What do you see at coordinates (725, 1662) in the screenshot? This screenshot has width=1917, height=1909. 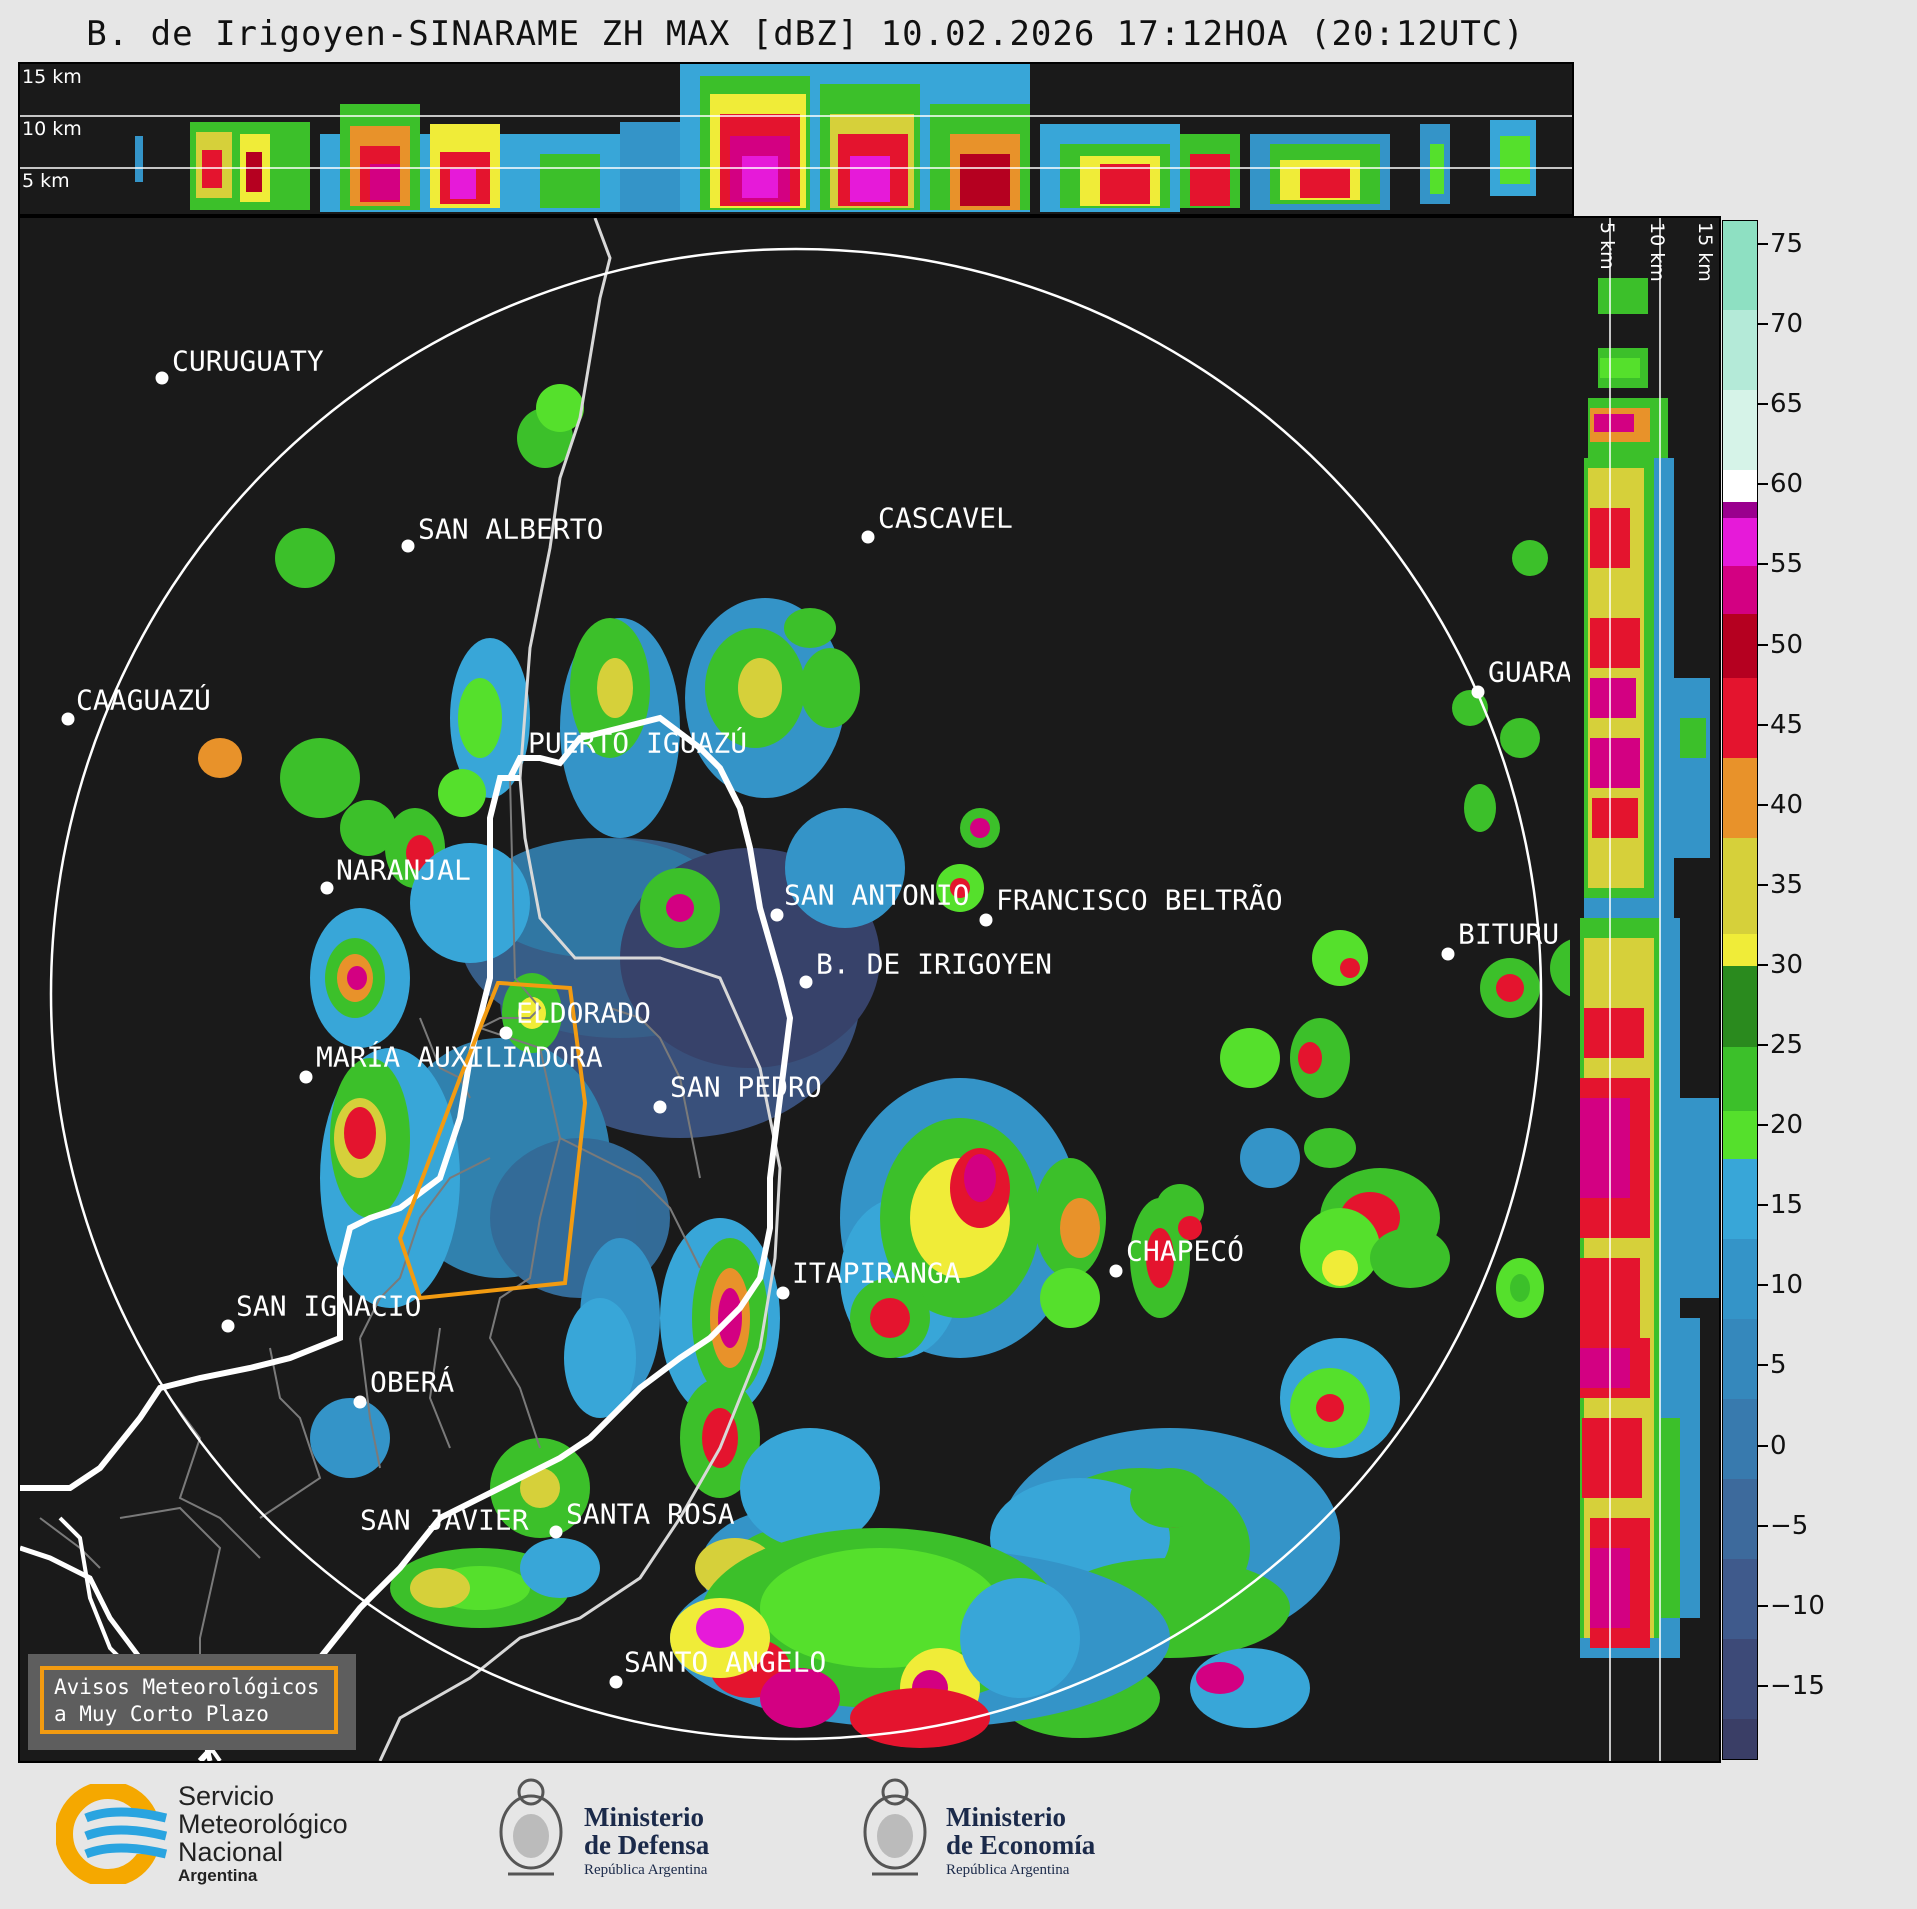 I see `city-label: SANTO ANGELO` at bounding box center [725, 1662].